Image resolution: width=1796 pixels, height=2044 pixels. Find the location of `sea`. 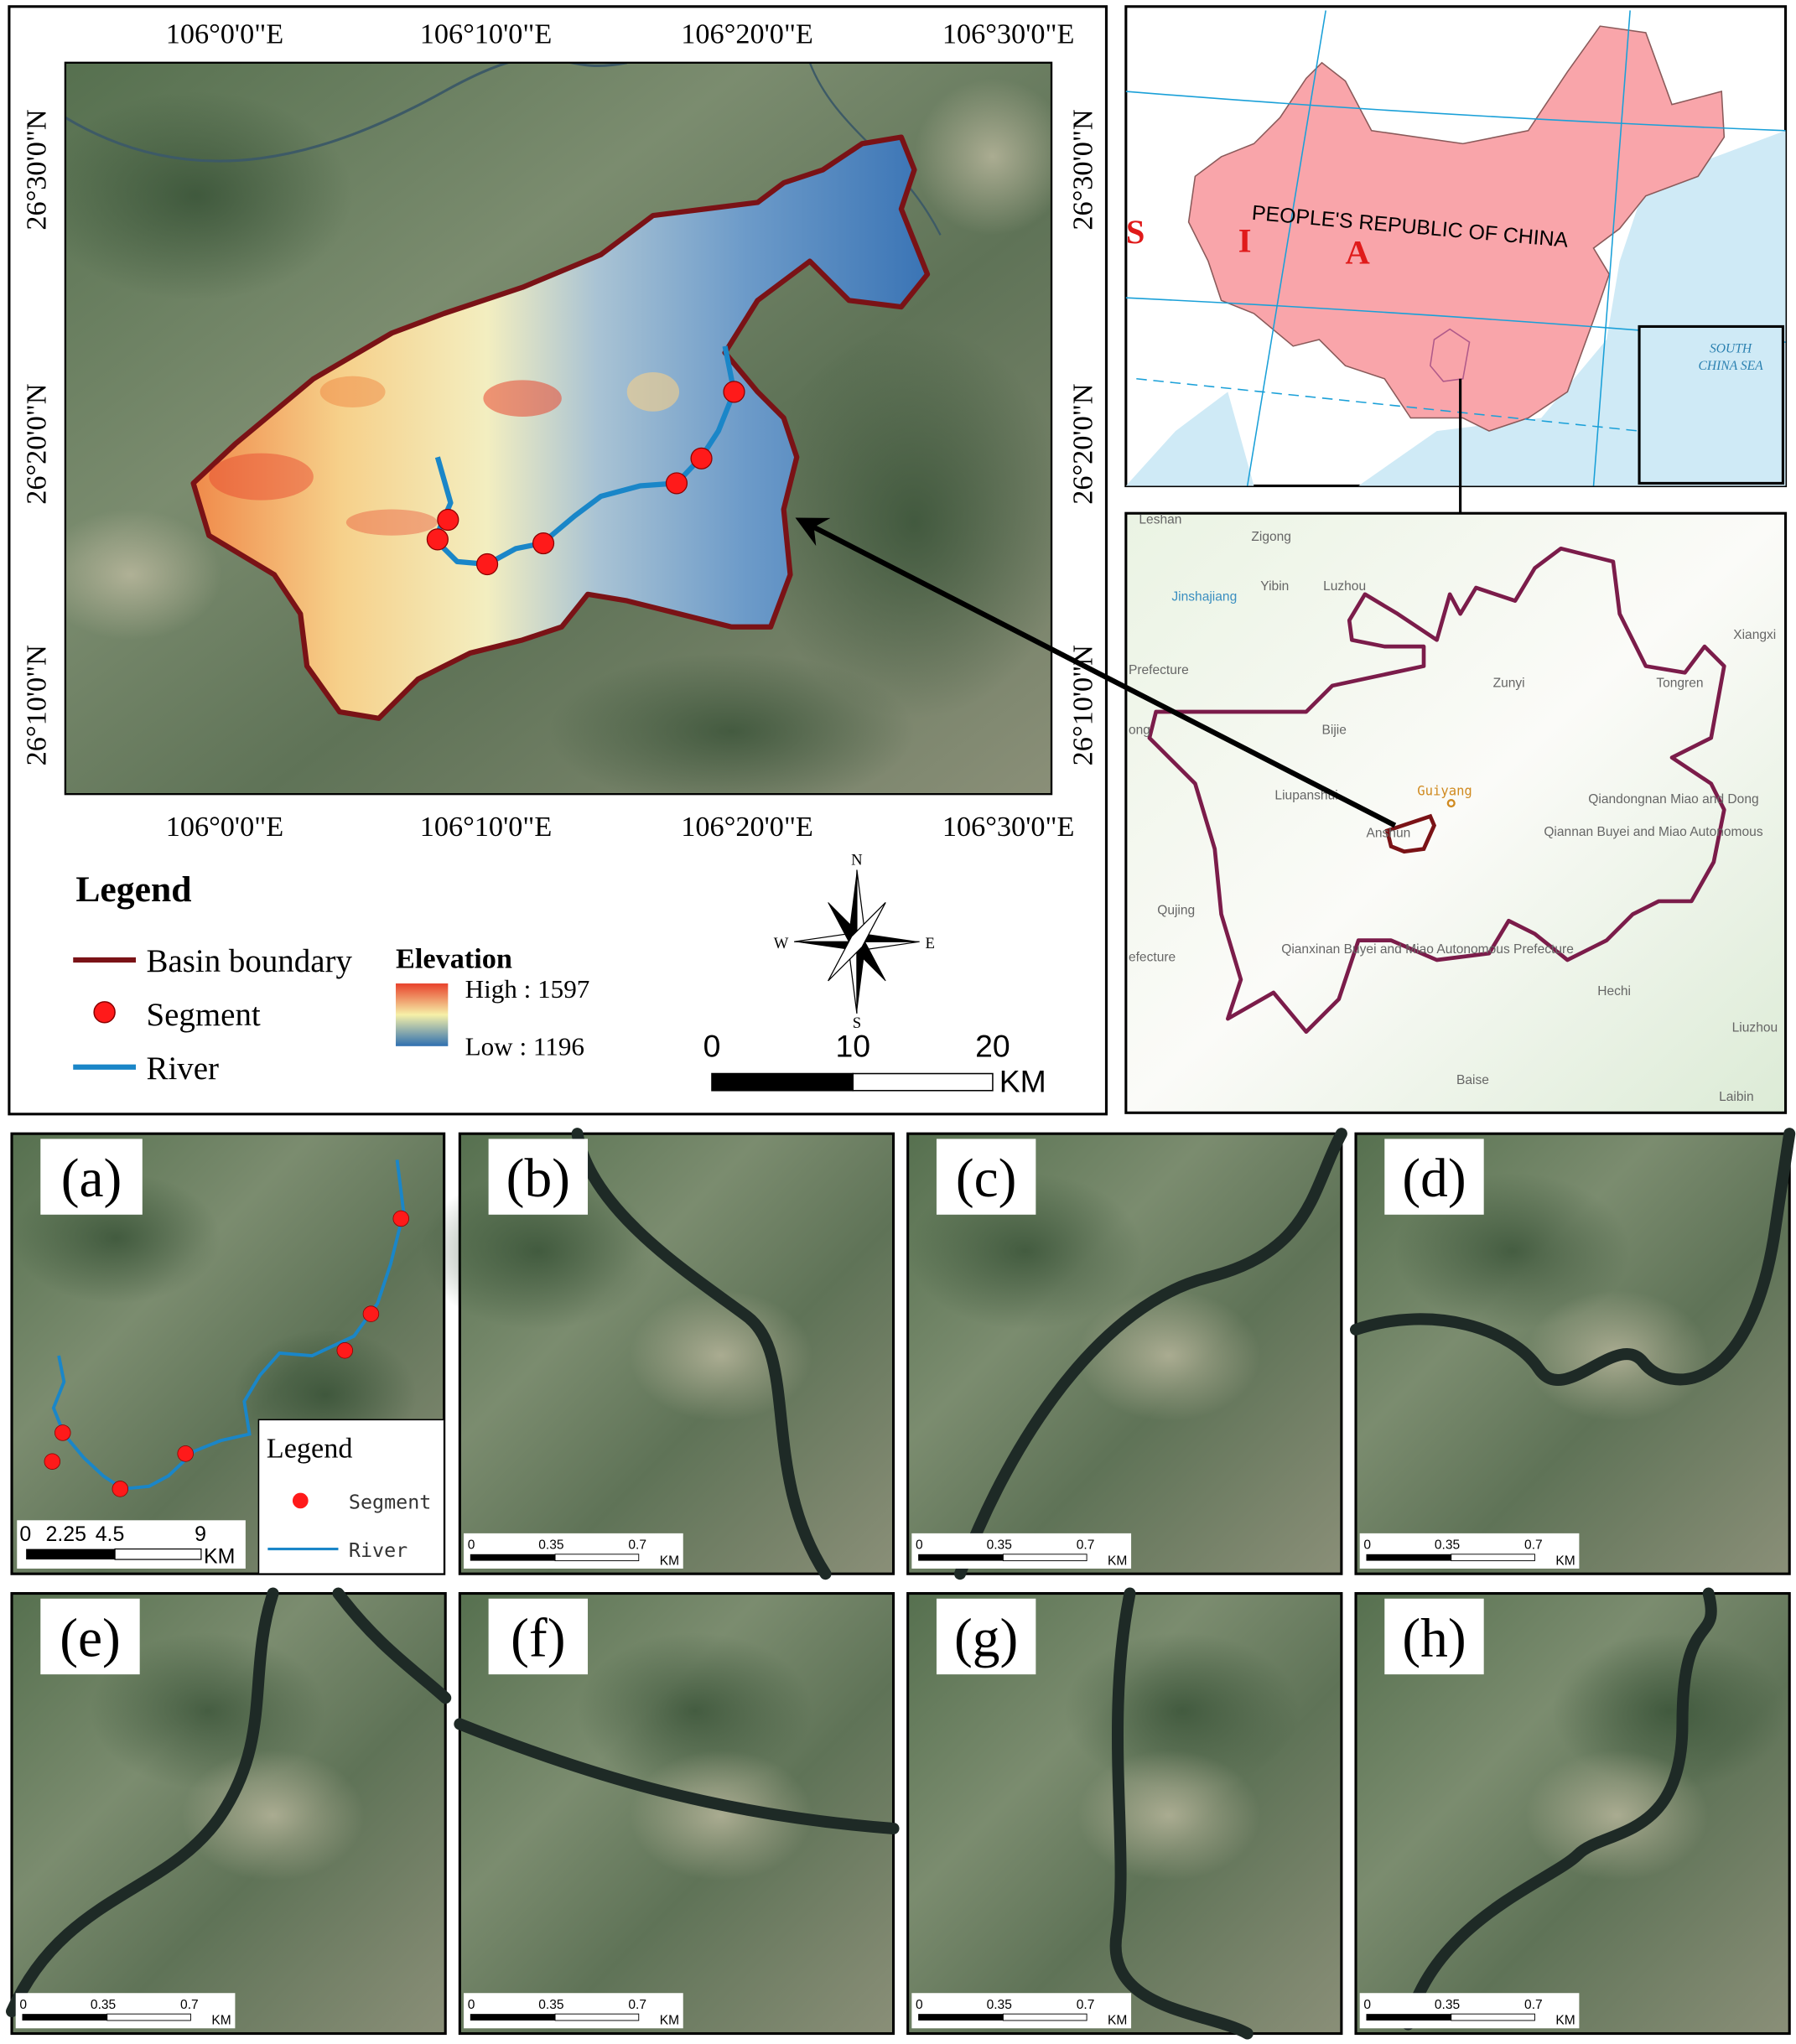

sea is located at coordinates (1455, 308).